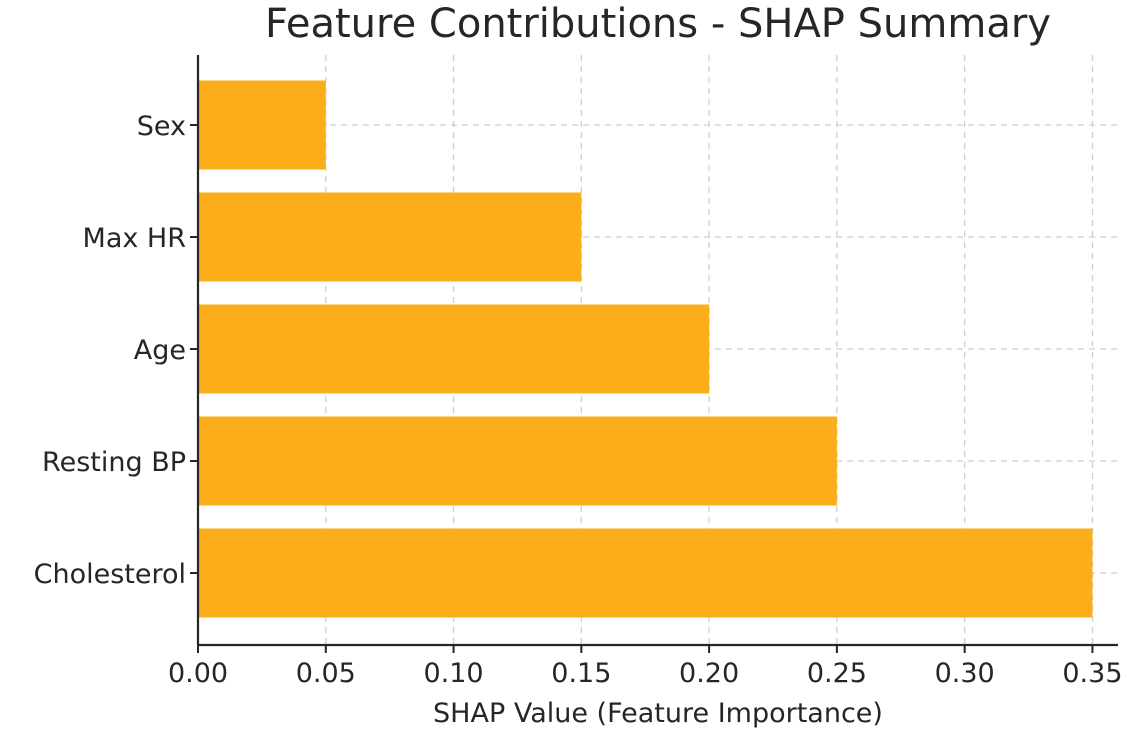 The height and width of the screenshot is (739, 1128). Describe the element at coordinates (658, 713) in the screenshot. I see `x-axis-label: SHAP Value (Feature Importance)` at that location.